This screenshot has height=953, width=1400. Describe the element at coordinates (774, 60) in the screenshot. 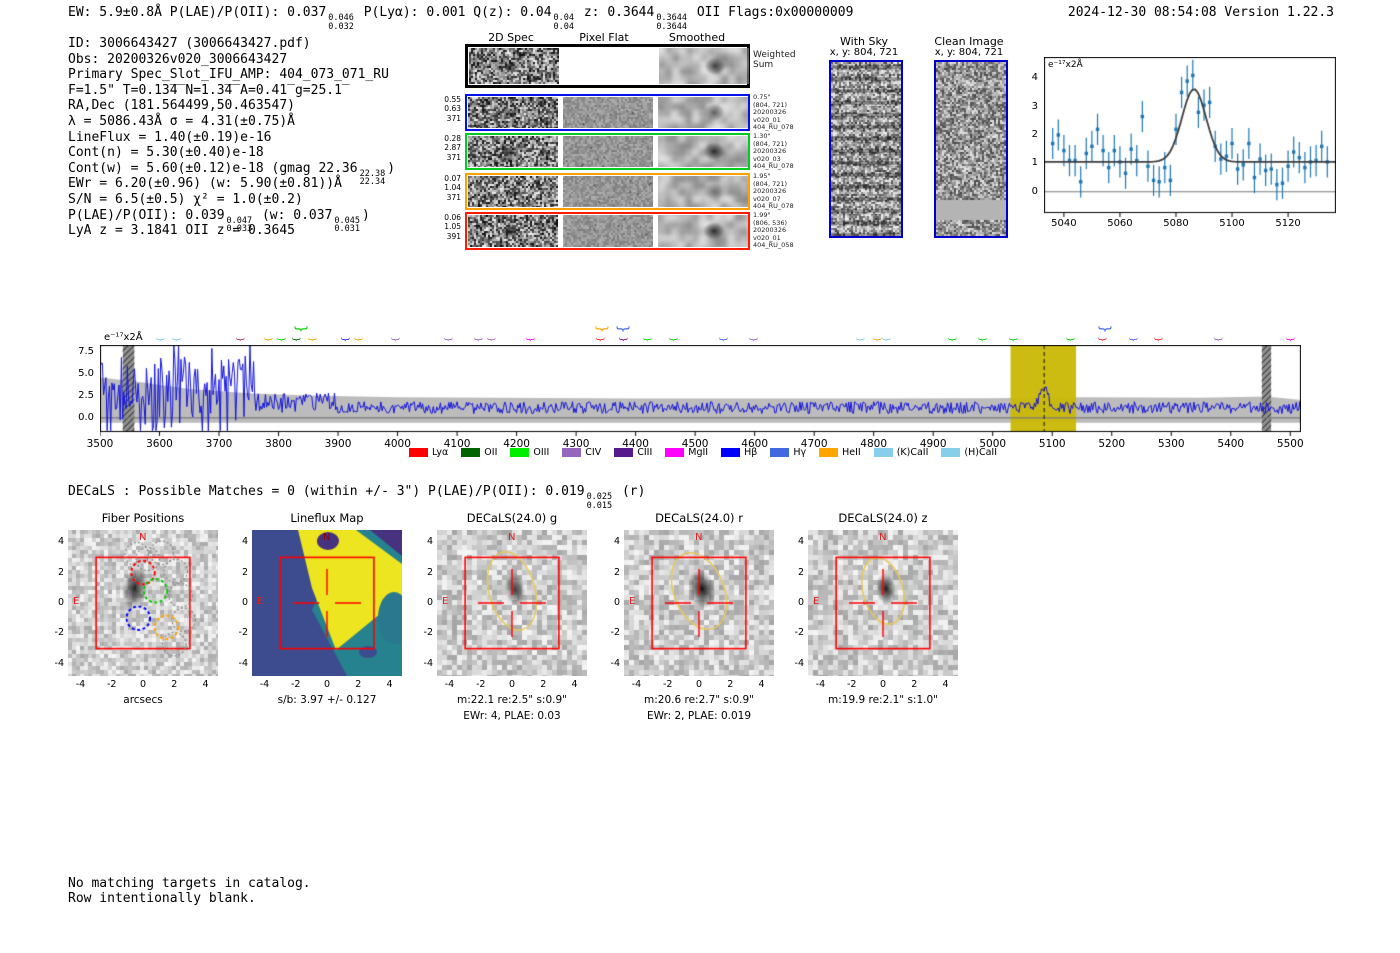

I see `spec2d-row-0-right-labels: Weighted Sum` at that location.